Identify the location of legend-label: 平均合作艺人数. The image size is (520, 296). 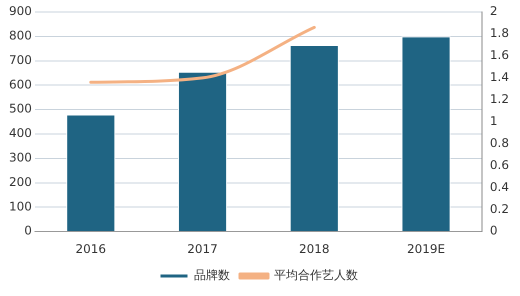
(316, 275).